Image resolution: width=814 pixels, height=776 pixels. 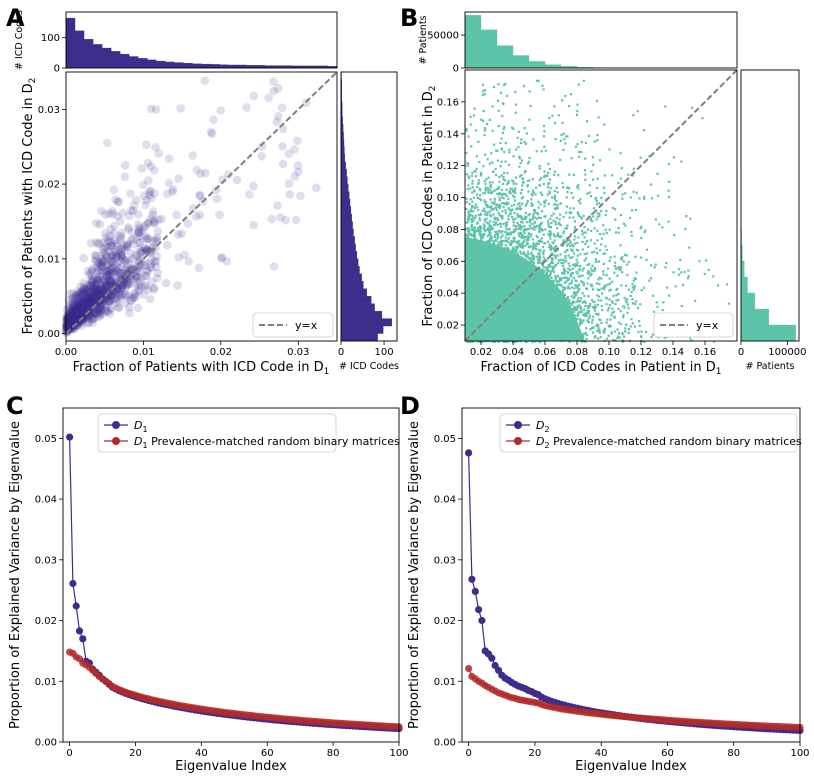 I want to click on panel-a-ytick-label: 0.03, so click(x=49, y=110).